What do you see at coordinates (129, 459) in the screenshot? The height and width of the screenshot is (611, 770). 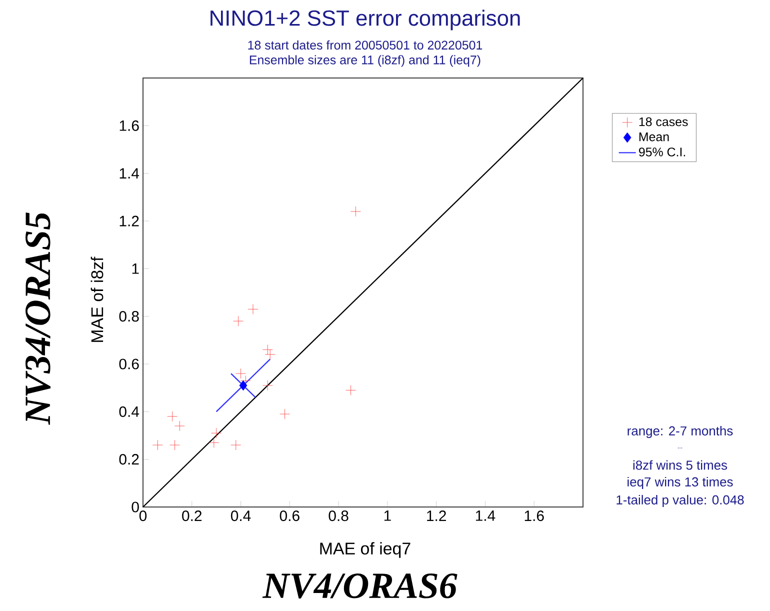 I see `y-tick-label: 0.2` at bounding box center [129, 459].